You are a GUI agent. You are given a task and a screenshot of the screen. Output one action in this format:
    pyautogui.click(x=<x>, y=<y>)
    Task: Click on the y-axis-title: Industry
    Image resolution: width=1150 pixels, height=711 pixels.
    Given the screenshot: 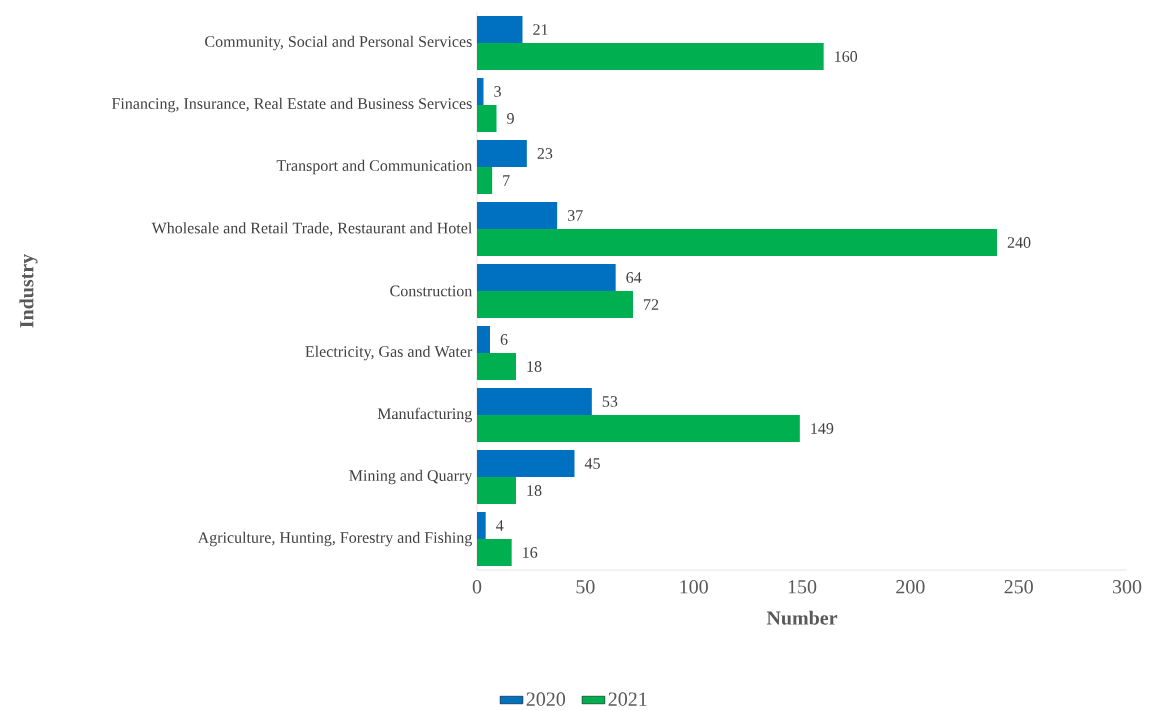 What is the action you would take?
    pyautogui.click(x=28, y=290)
    